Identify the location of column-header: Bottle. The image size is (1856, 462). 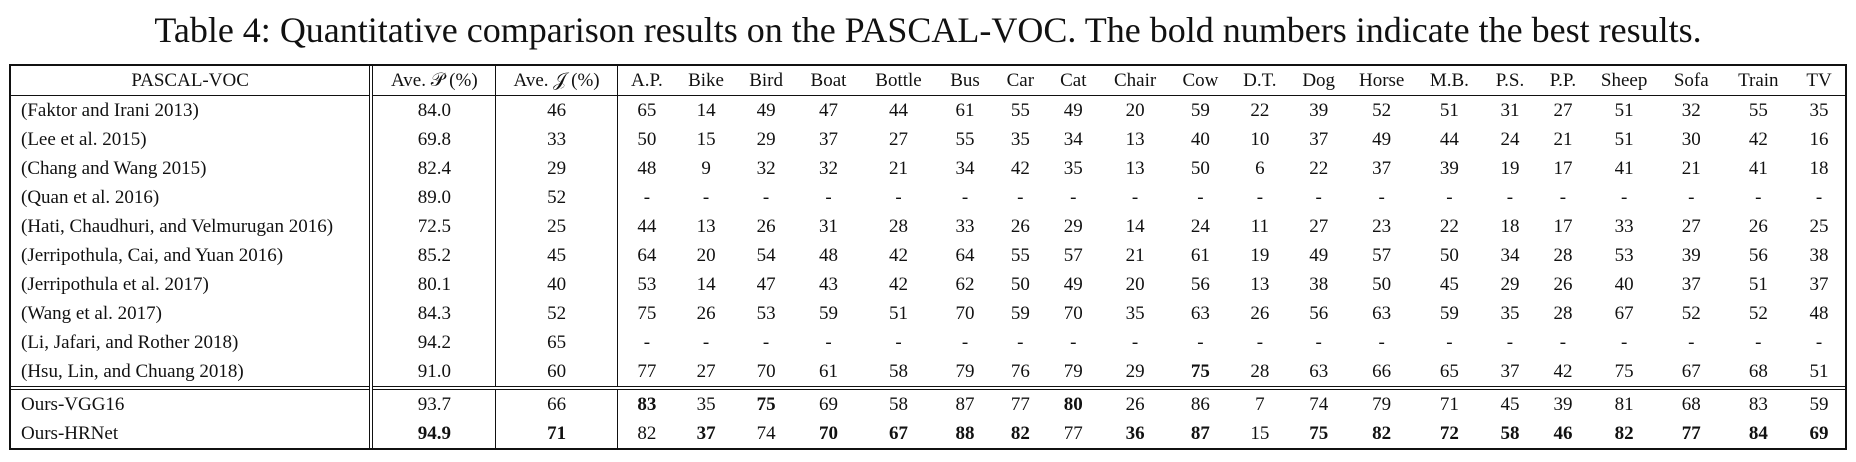
(898, 81).